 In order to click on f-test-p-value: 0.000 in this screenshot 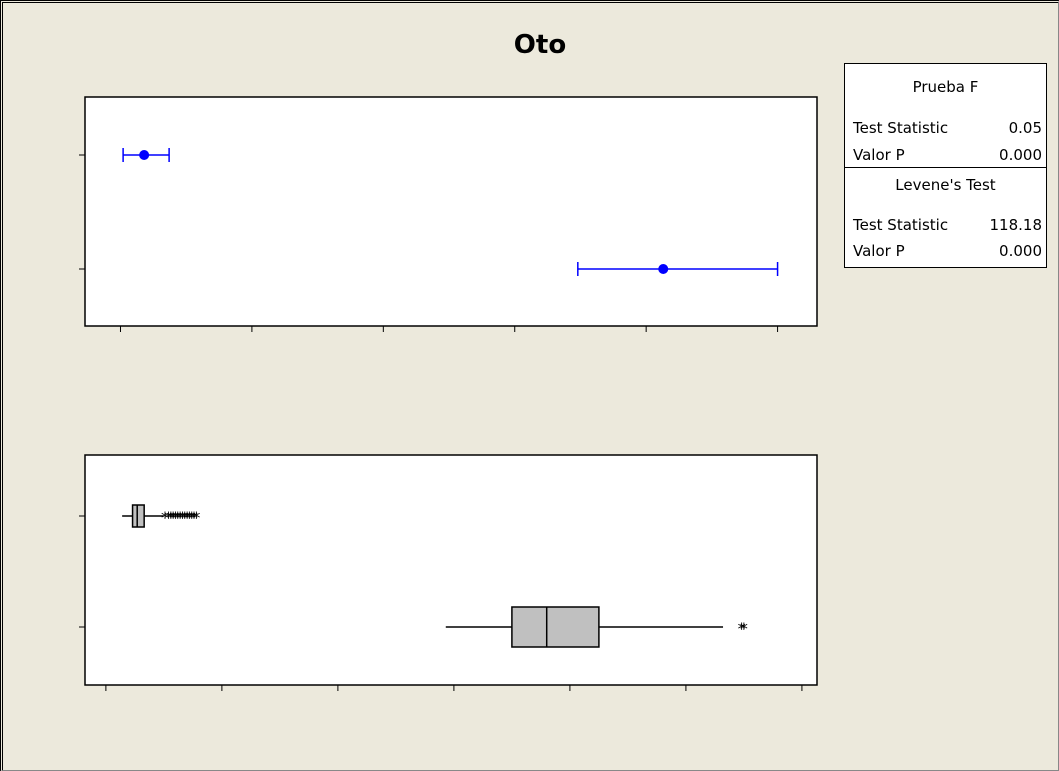, I will do `click(1020, 155)`.